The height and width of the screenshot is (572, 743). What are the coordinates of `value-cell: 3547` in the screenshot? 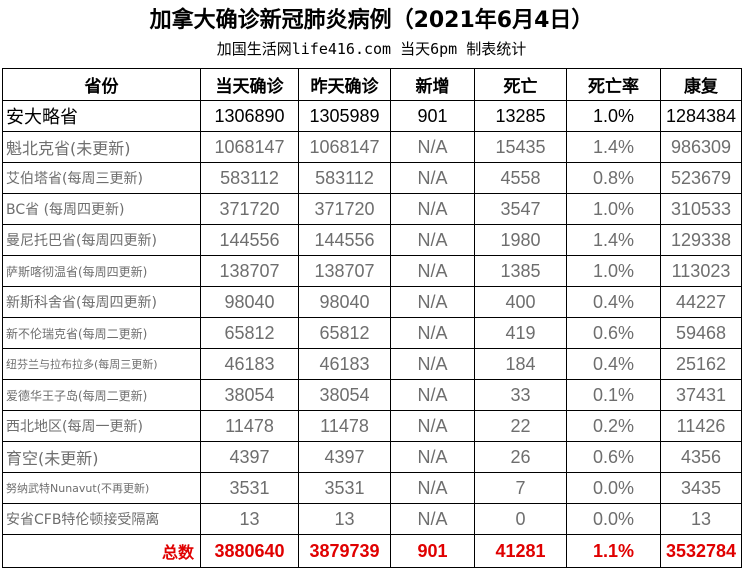 It's located at (520, 209).